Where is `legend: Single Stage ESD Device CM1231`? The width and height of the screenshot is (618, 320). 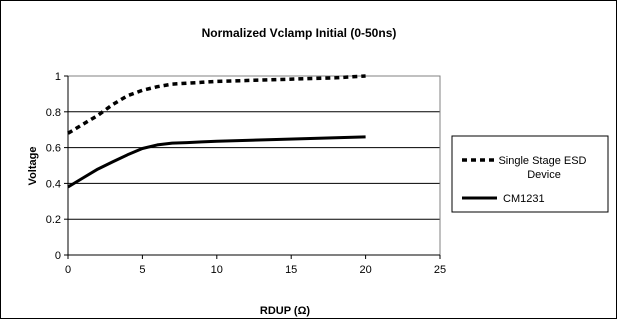
legend: Single Stage ESD Device CM1231 is located at coordinates (530, 174).